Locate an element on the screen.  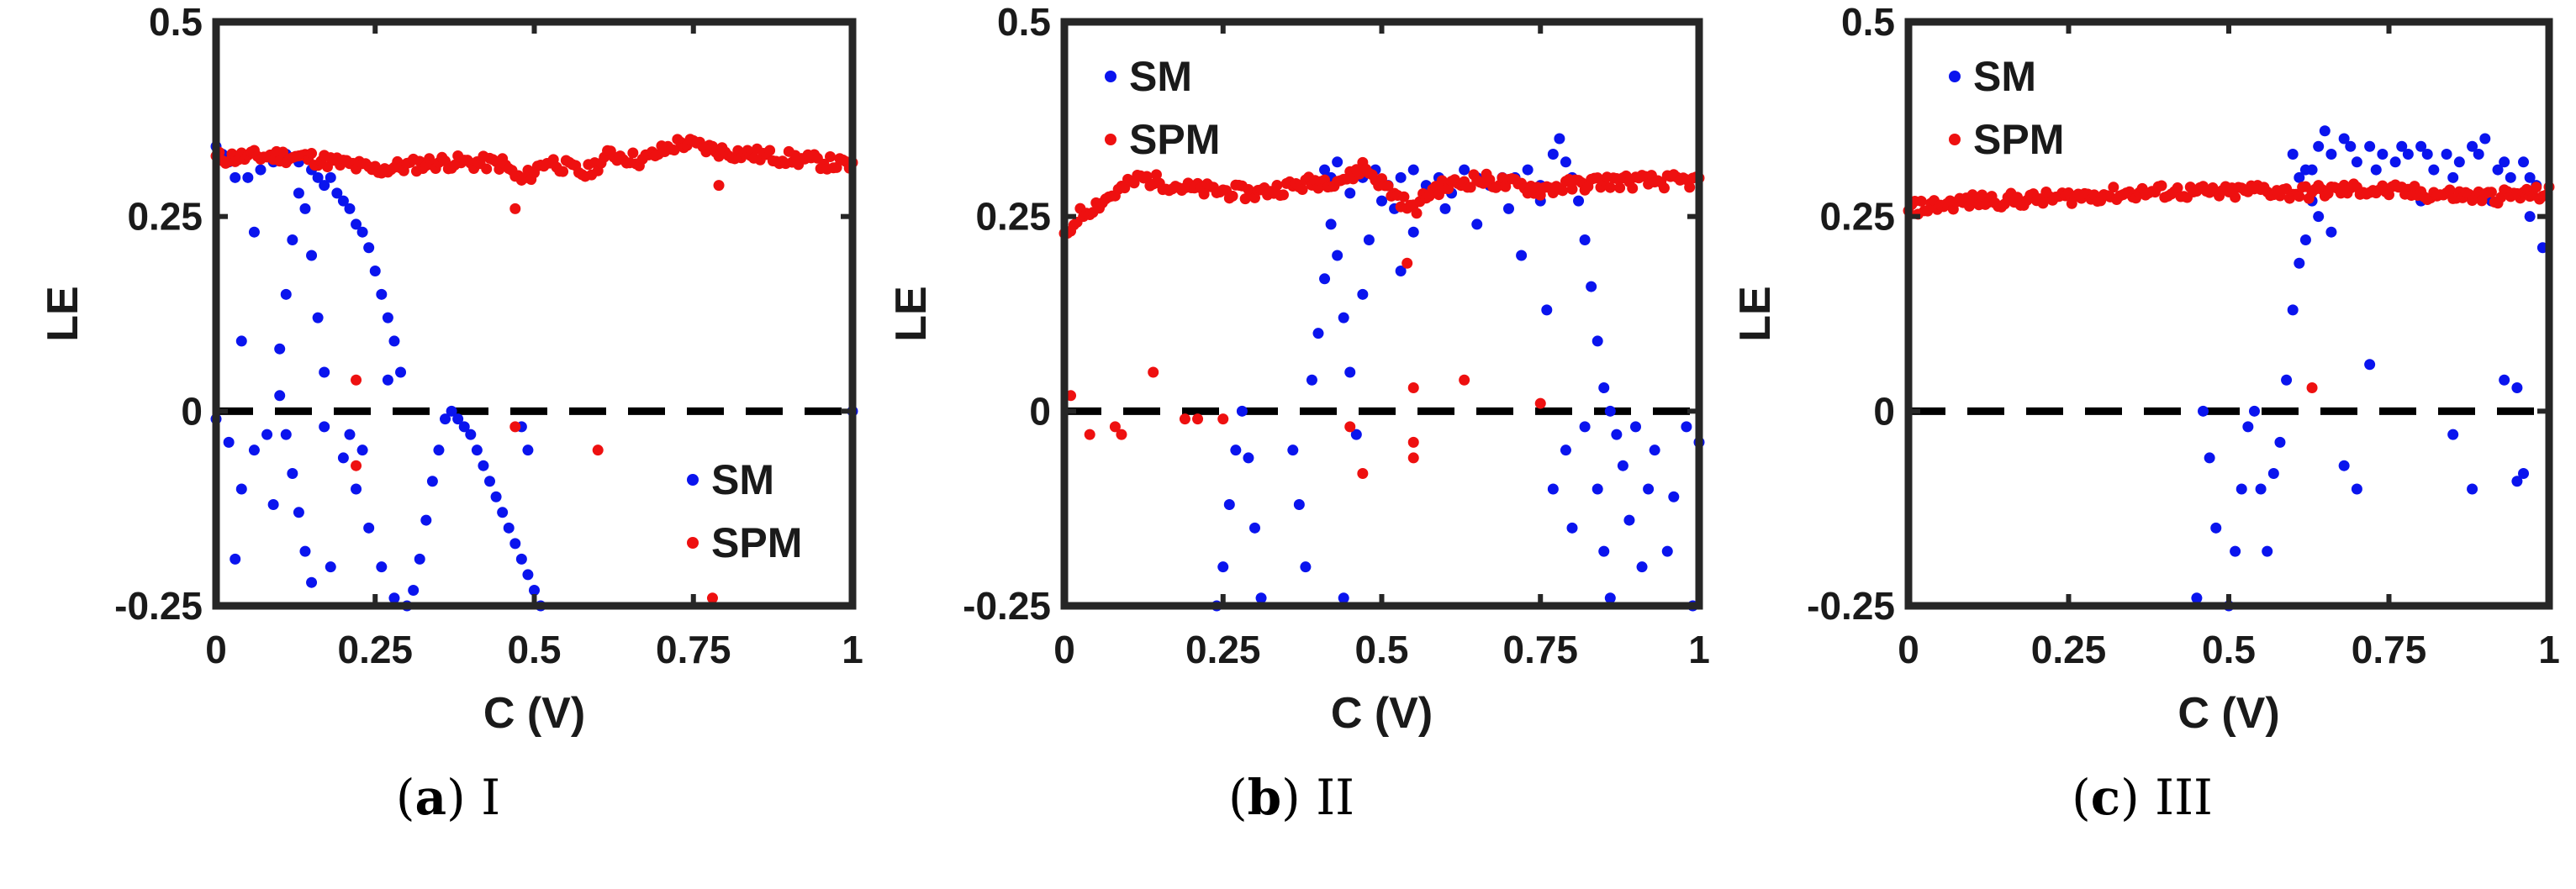
y-tick-label: 0.5 is located at coordinates (1868, 22).